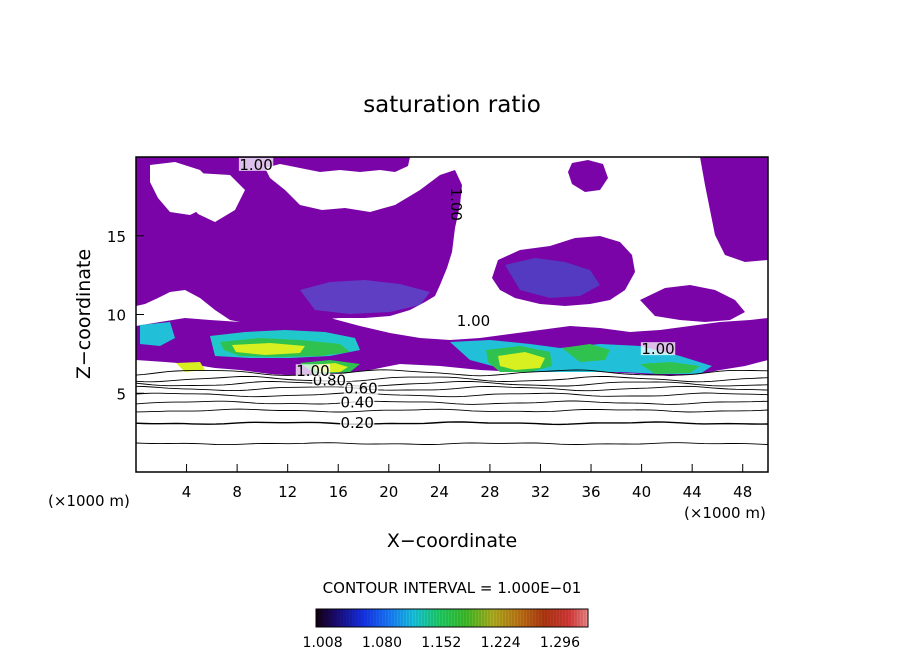 Image resolution: width=904 pixels, height=654 pixels. Describe the element at coordinates (452, 541) in the screenshot. I see `x-axis-label: X−coordinate` at that location.